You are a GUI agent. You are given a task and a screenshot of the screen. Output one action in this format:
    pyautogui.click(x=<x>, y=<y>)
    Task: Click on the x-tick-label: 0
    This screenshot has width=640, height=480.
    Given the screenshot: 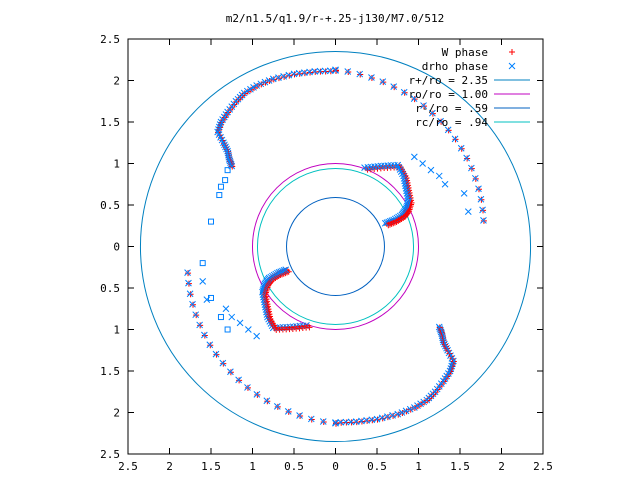 What is the action you would take?
    pyautogui.click(x=335, y=466)
    